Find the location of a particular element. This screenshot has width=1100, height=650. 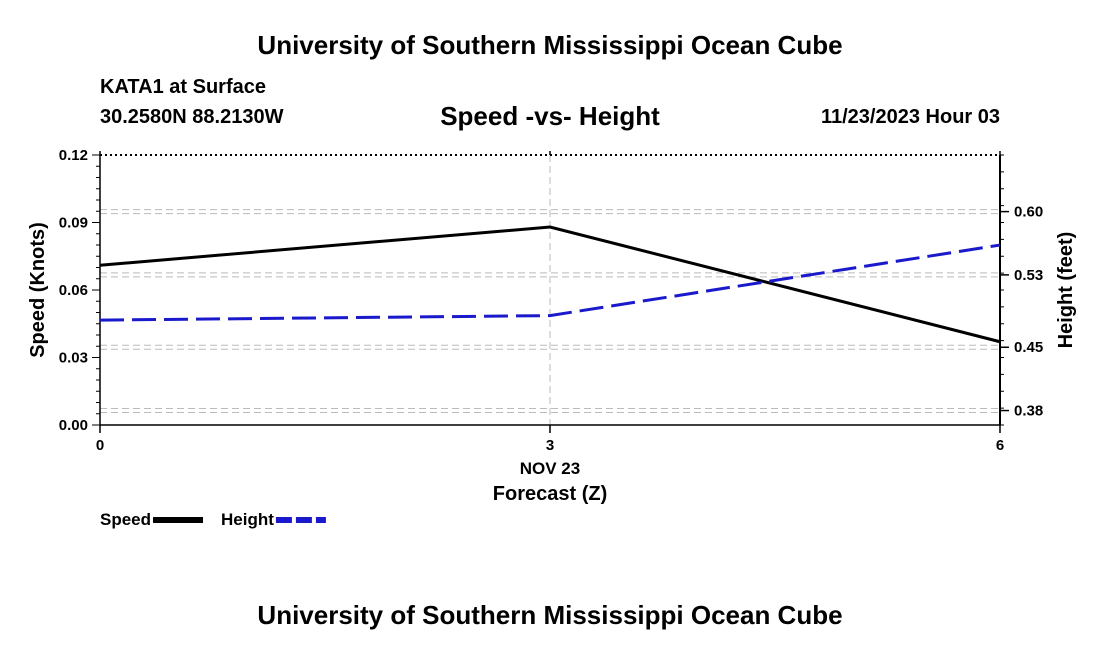

x-axis-date-label: NOV 23 is located at coordinates (550, 468).